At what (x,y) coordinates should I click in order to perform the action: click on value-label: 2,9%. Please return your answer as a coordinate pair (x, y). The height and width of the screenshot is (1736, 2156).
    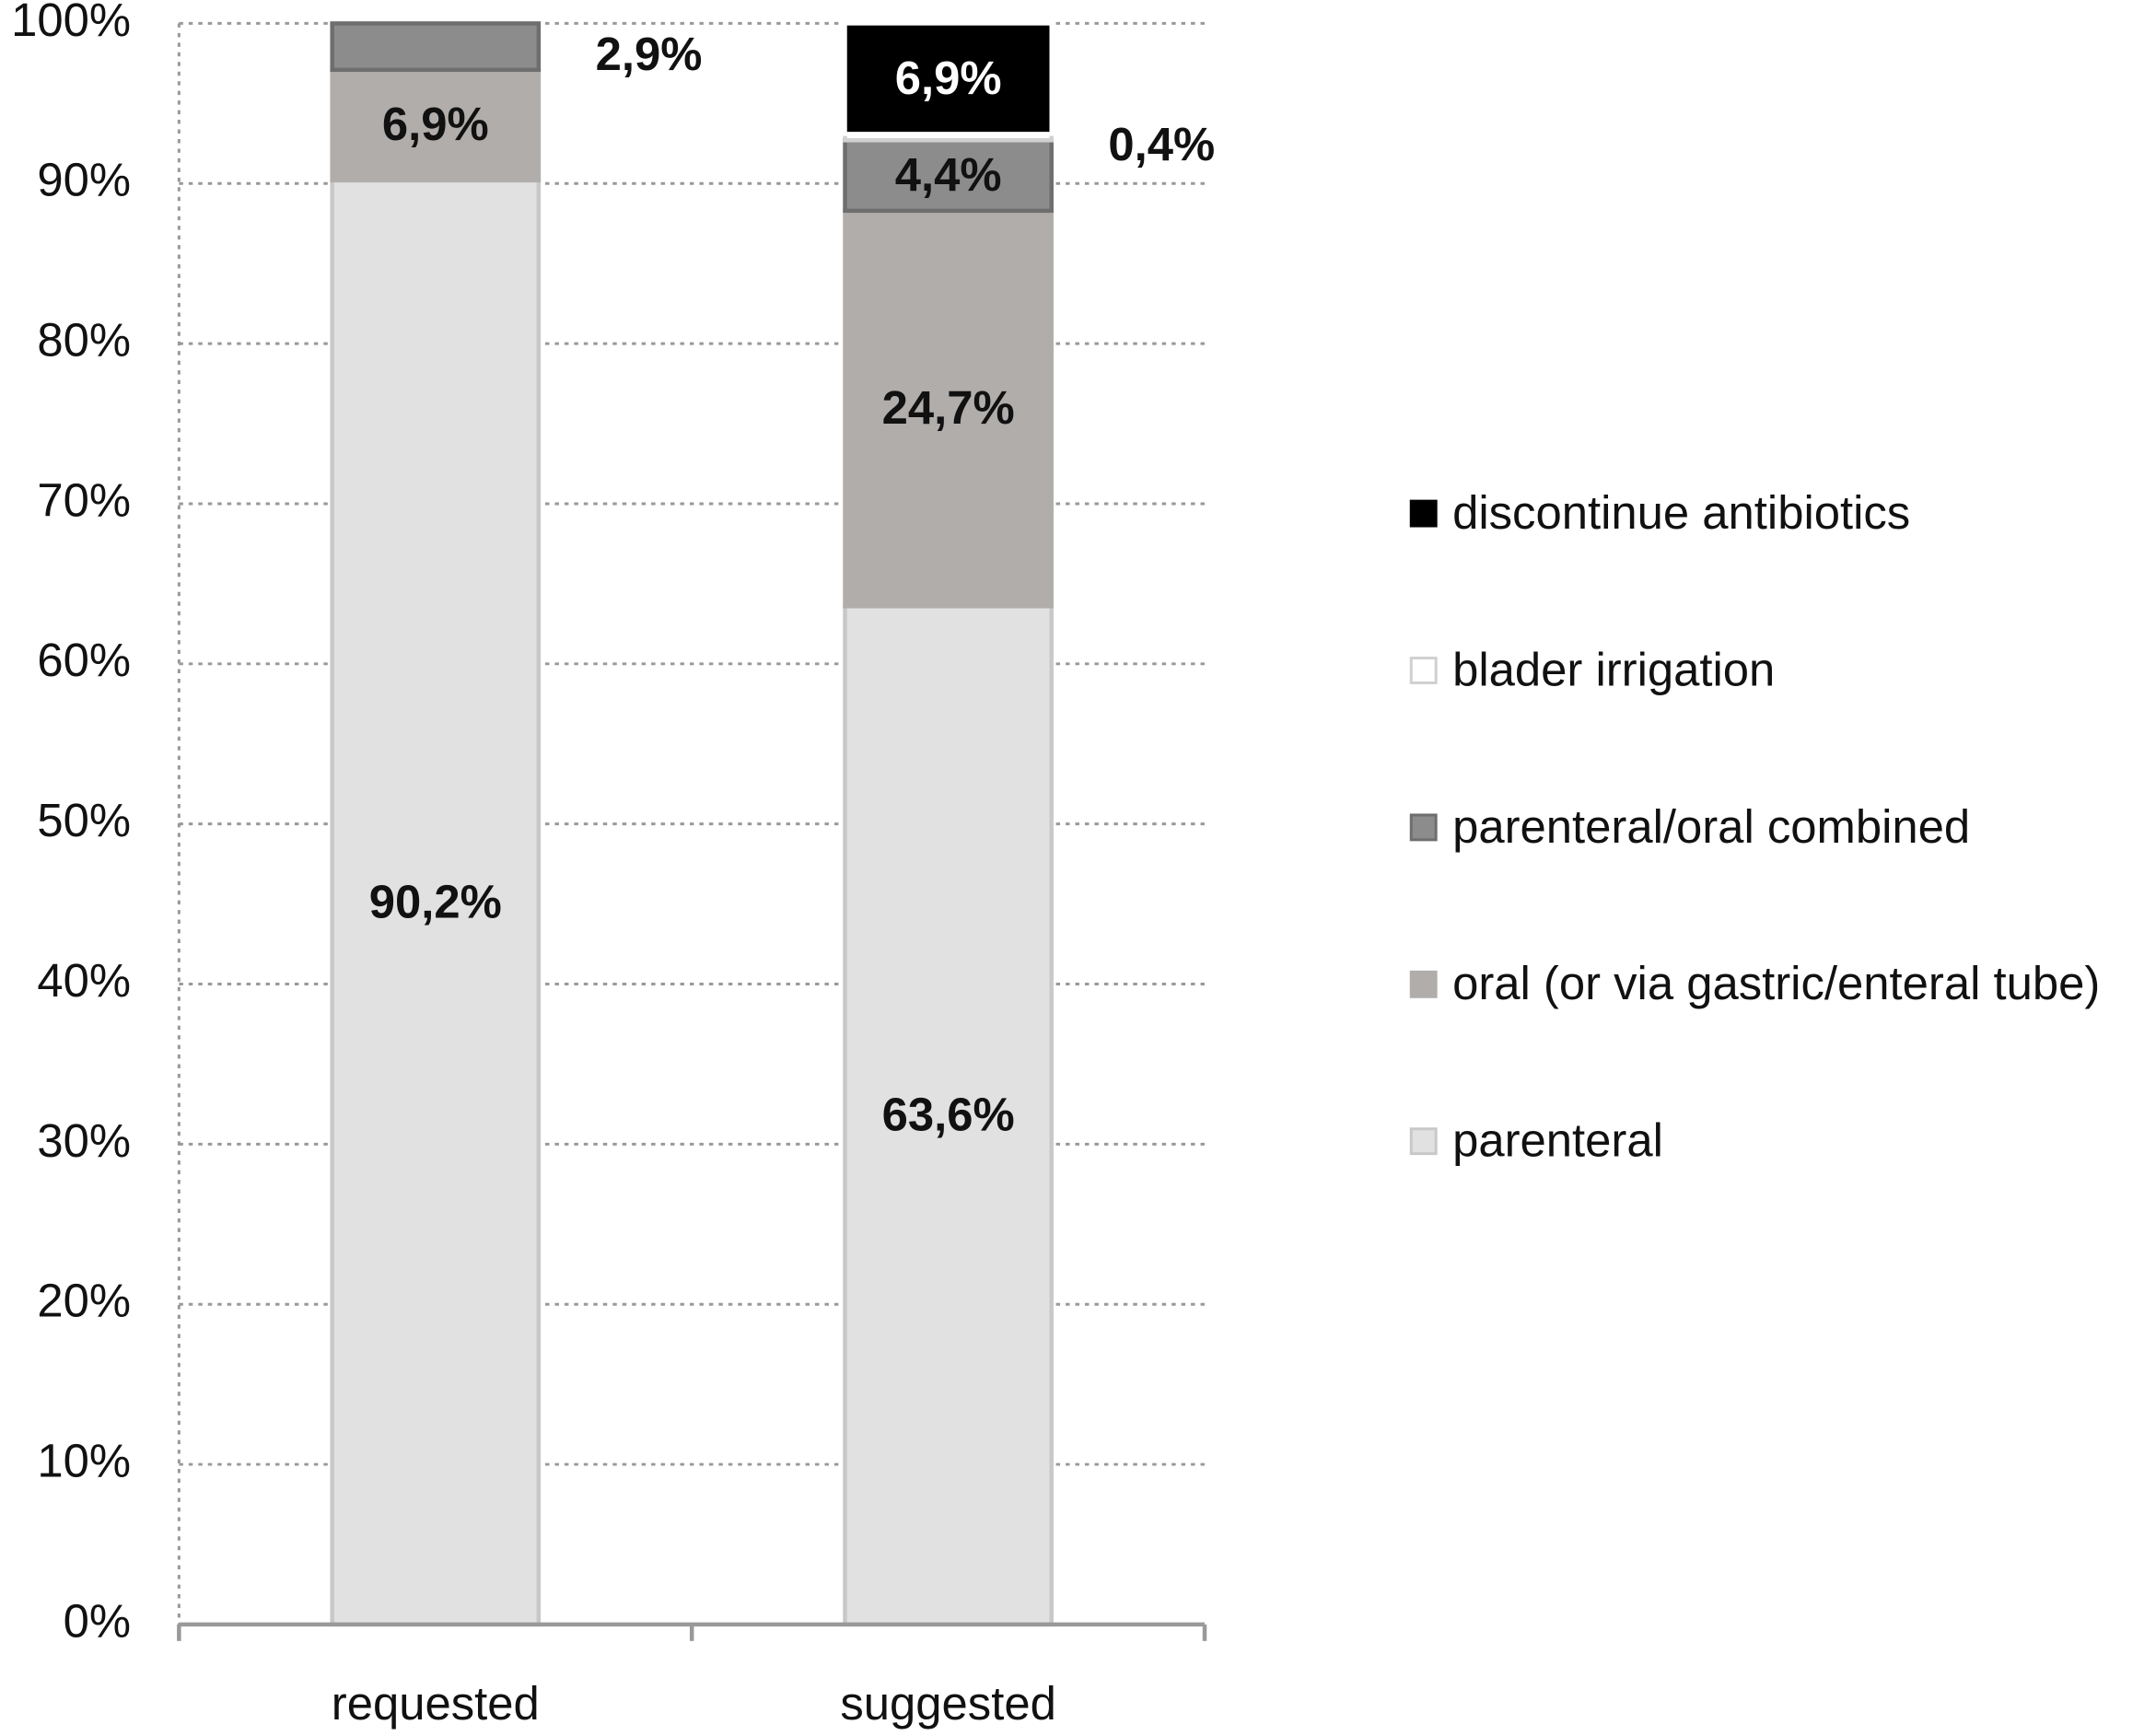
    Looking at the image, I should click on (649, 54).